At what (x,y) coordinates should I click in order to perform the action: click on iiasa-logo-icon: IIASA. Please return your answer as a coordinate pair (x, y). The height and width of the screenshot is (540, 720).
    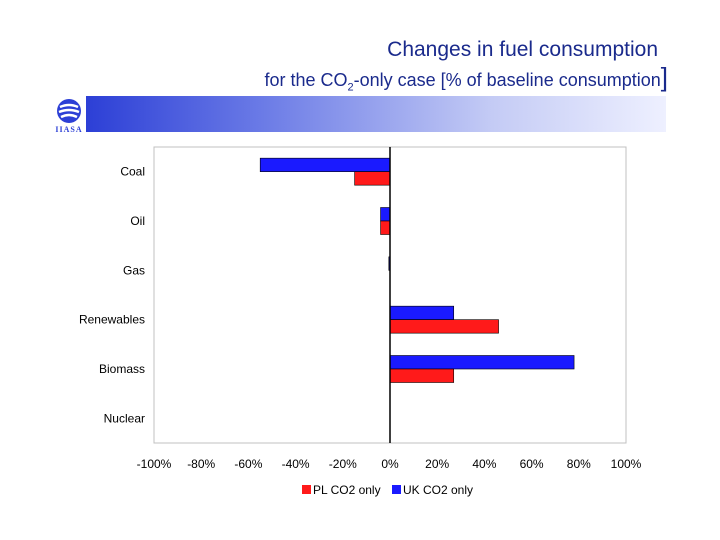
    Looking at the image, I should click on (68, 116).